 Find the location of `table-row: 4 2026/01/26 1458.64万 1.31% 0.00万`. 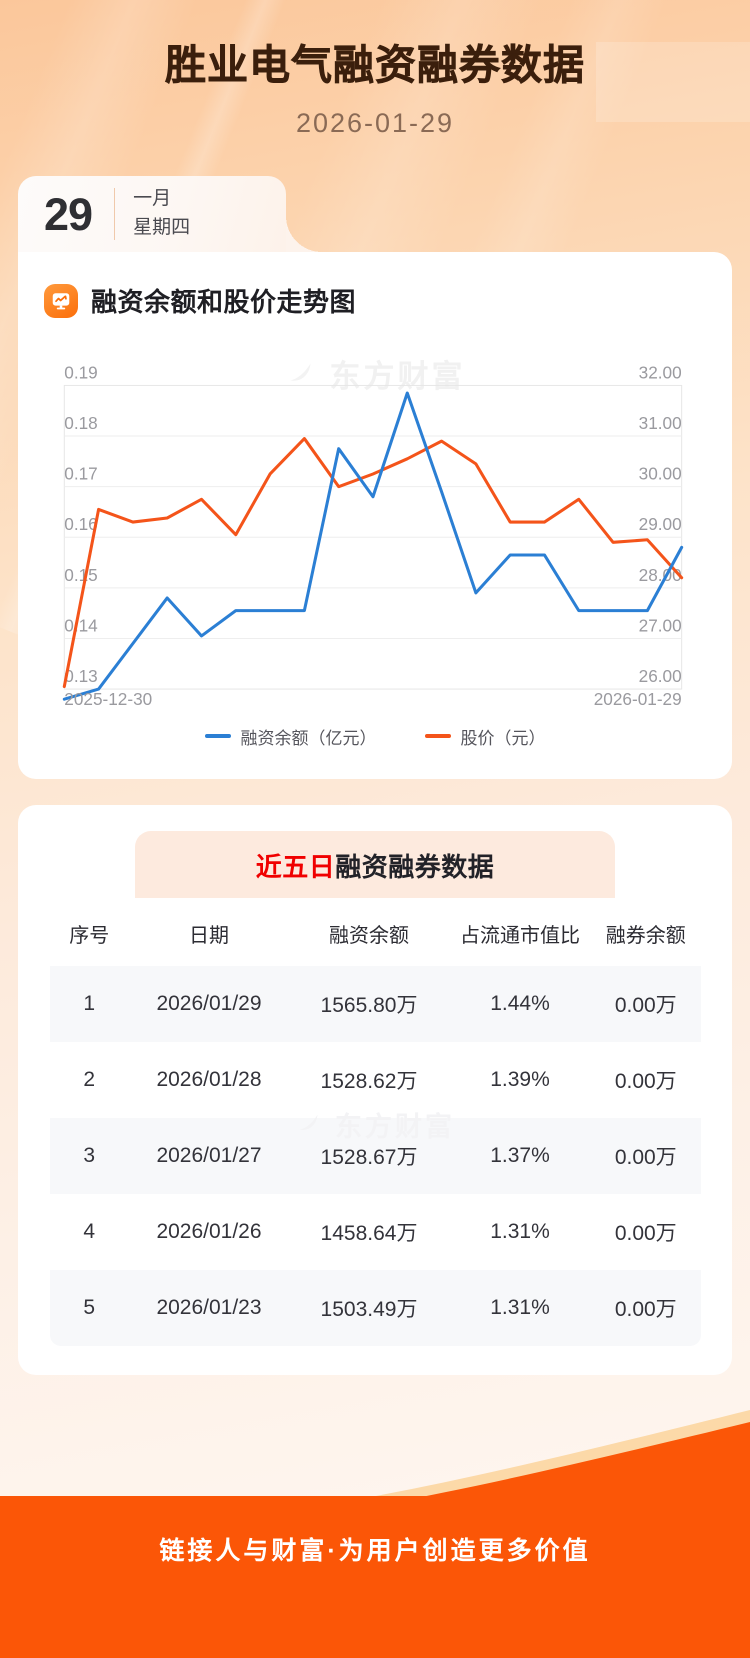

table-row: 4 2026/01/26 1458.64万 1.31% 0.00万 is located at coordinates (375, 1231).